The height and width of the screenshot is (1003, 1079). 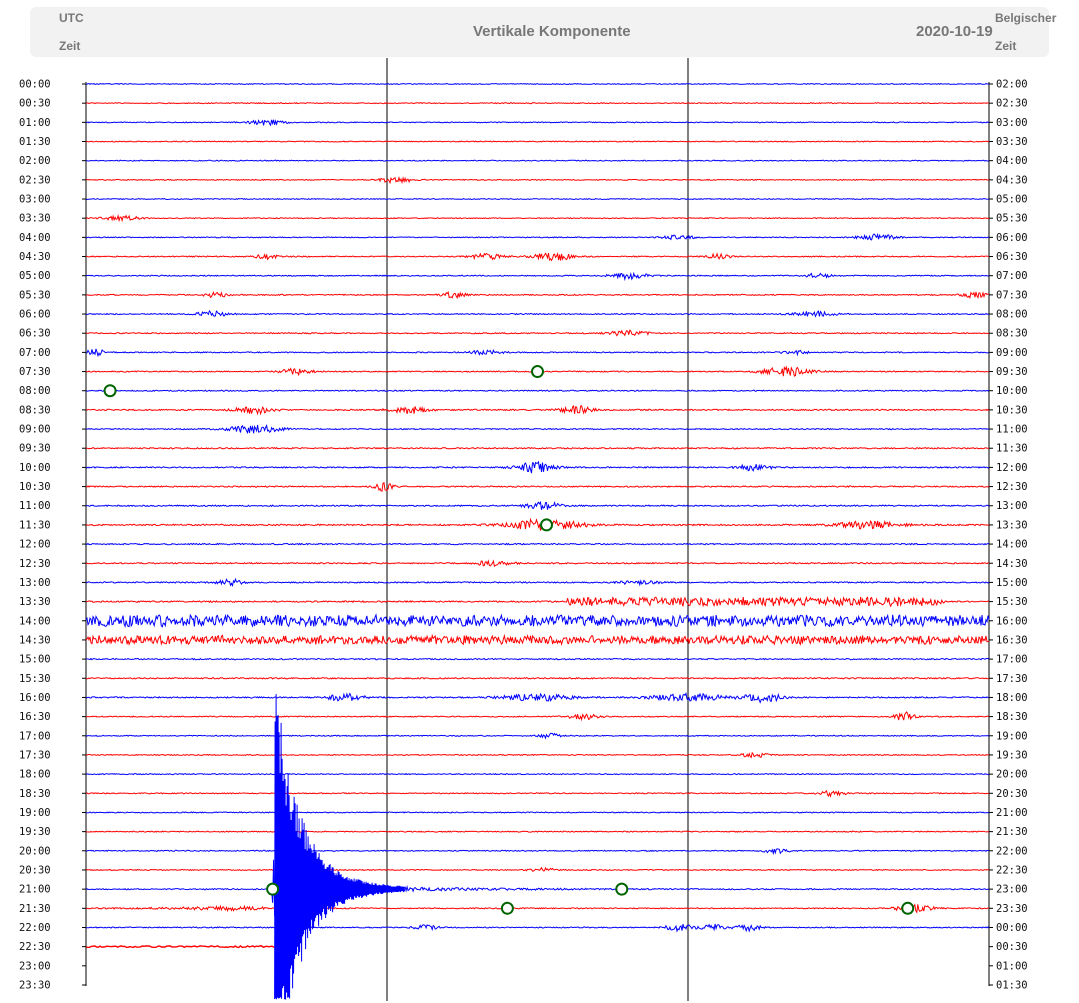 What do you see at coordinates (35, 315) in the screenshot?
I see `left-tick-label: 06:00` at bounding box center [35, 315].